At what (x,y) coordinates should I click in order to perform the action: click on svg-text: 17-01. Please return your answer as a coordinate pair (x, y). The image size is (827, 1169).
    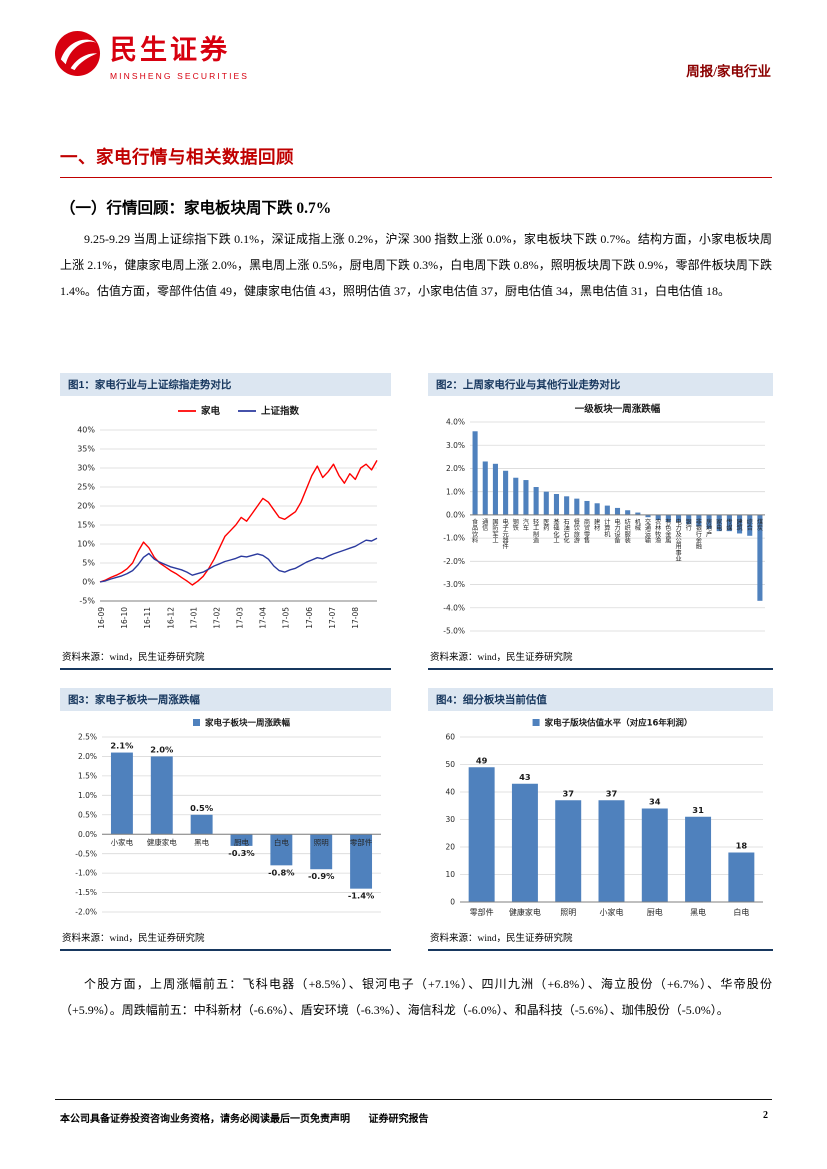
    Looking at the image, I should click on (193, 618).